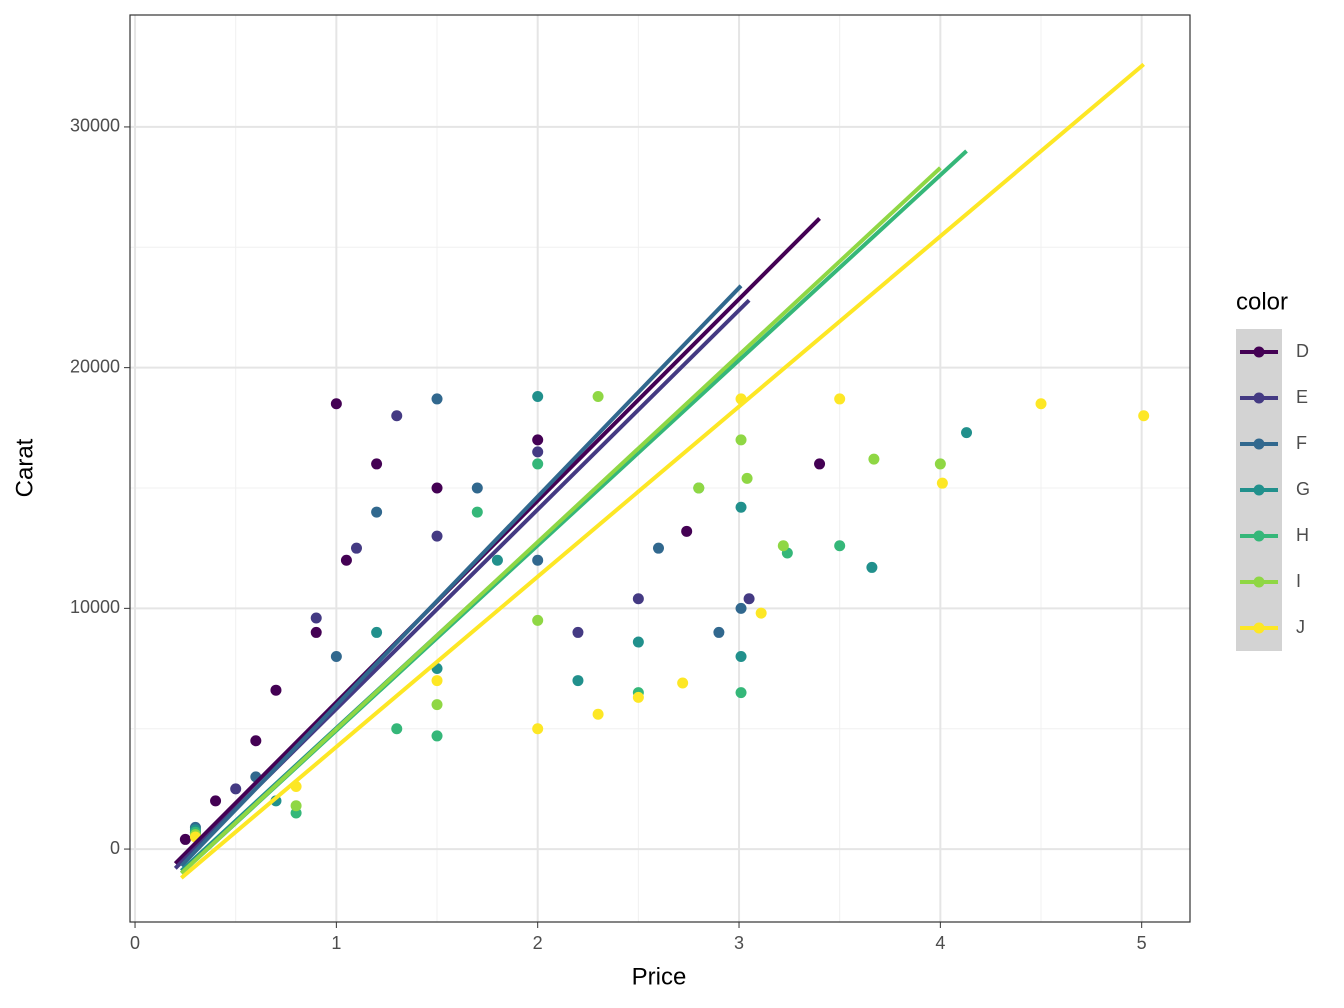 The height and width of the screenshot is (1008, 1344). Describe the element at coordinates (1300, 627) in the screenshot. I see `legend-label: J` at that location.